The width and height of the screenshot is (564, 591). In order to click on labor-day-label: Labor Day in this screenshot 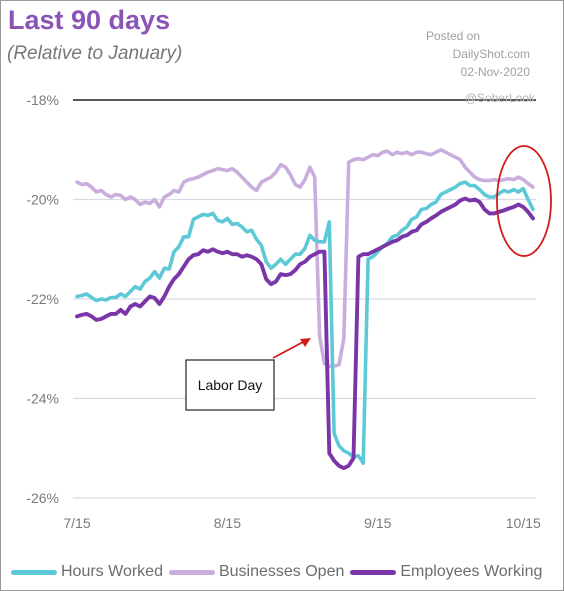, I will do `click(230, 385)`.